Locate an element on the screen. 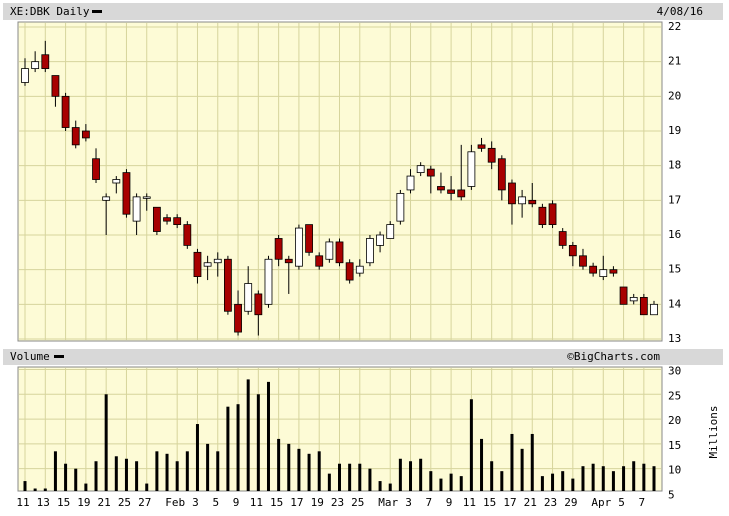 This screenshot has width=729, height=516. y-tick-label: 21 is located at coordinates (674, 61).